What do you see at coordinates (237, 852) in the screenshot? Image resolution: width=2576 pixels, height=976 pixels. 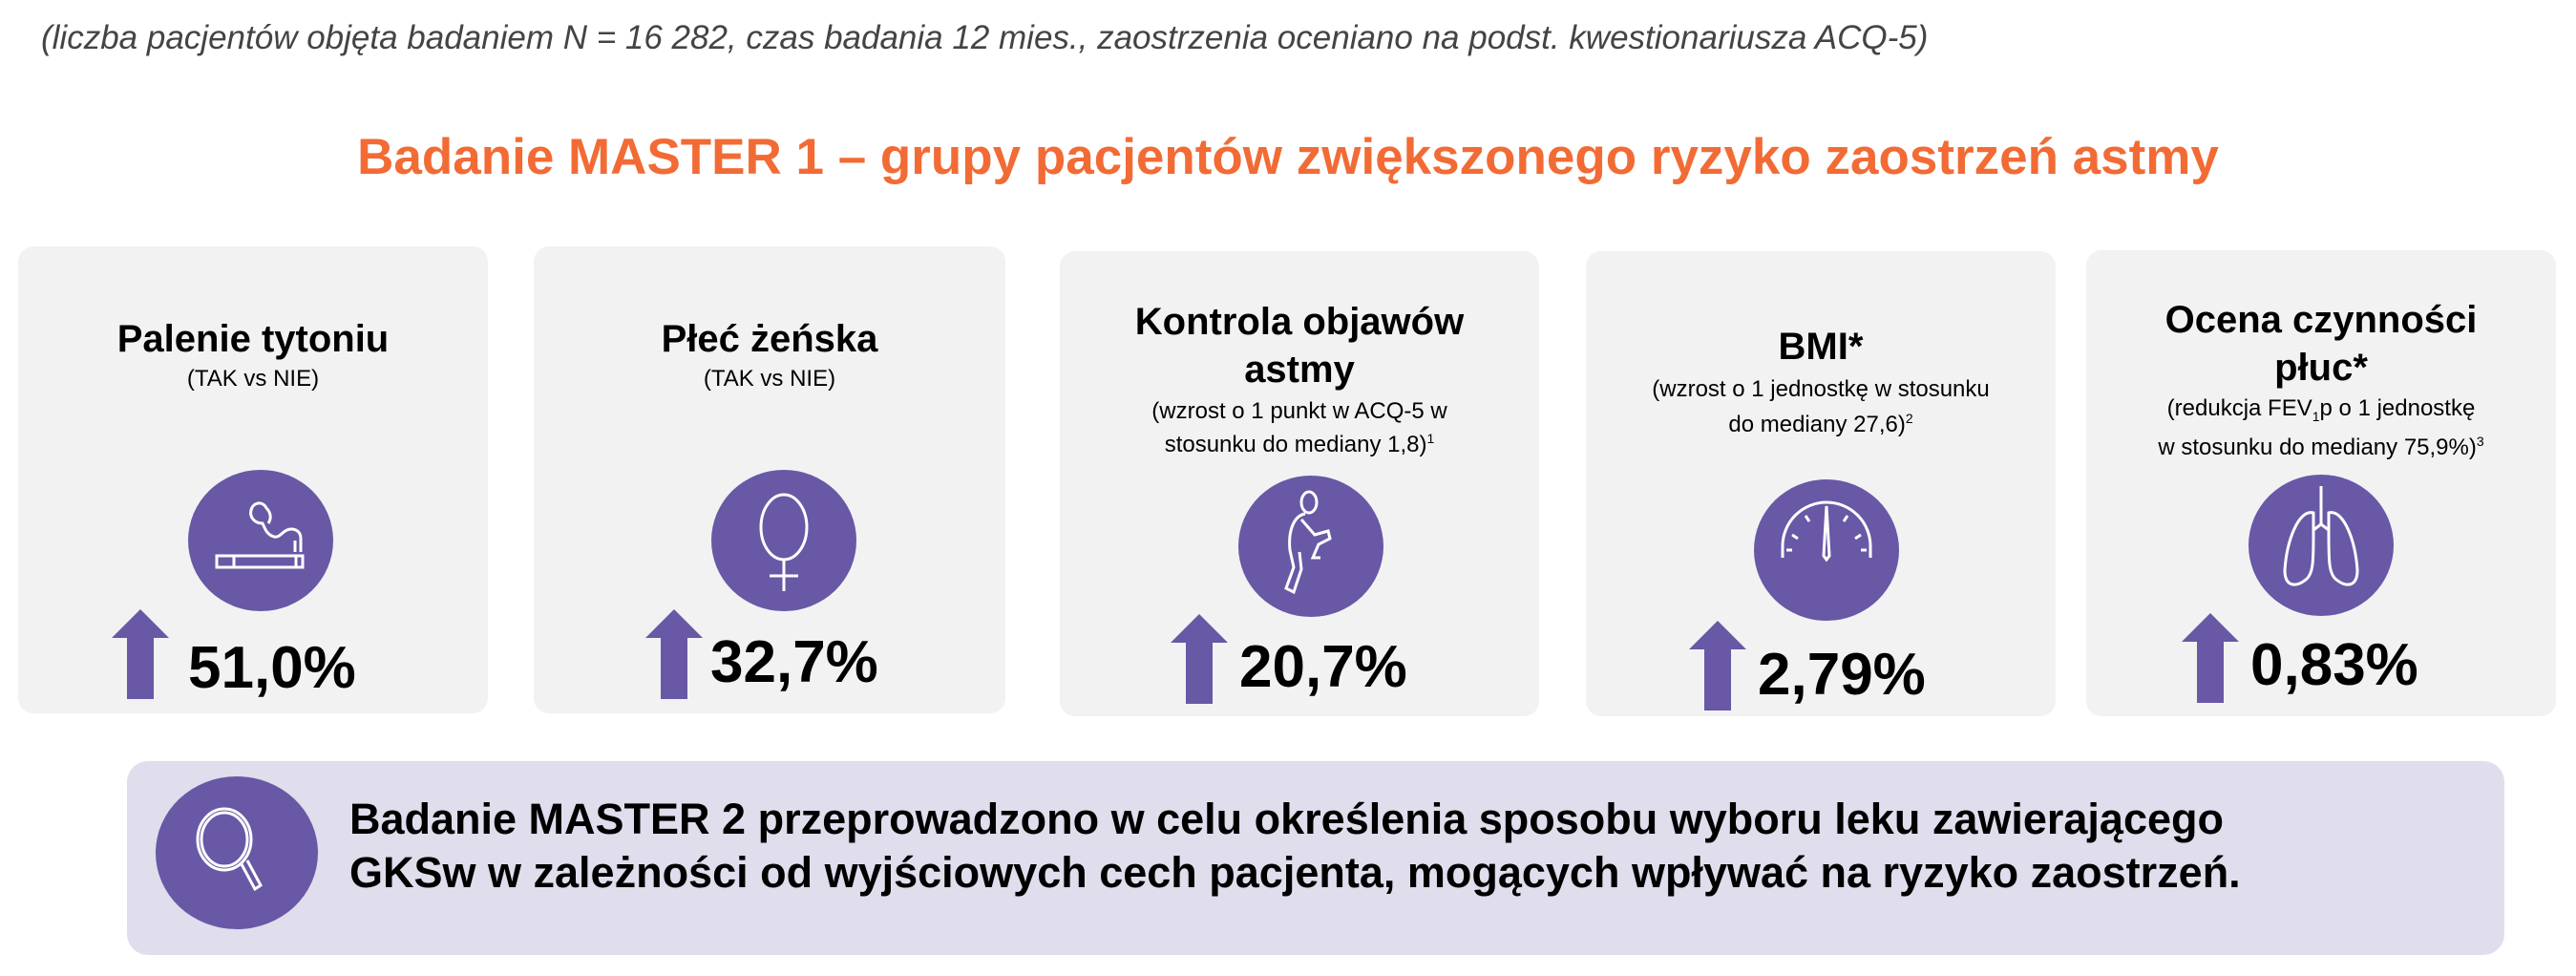 I see `magnifier-icon` at bounding box center [237, 852].